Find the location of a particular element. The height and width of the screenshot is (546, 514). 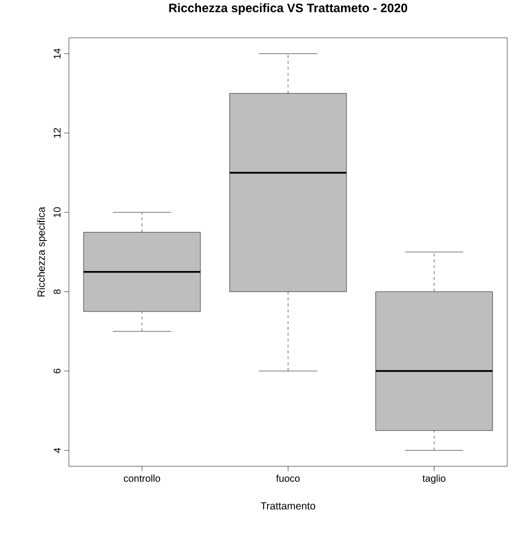

y-tick-label: 6 is located at coordinates (57, 371).